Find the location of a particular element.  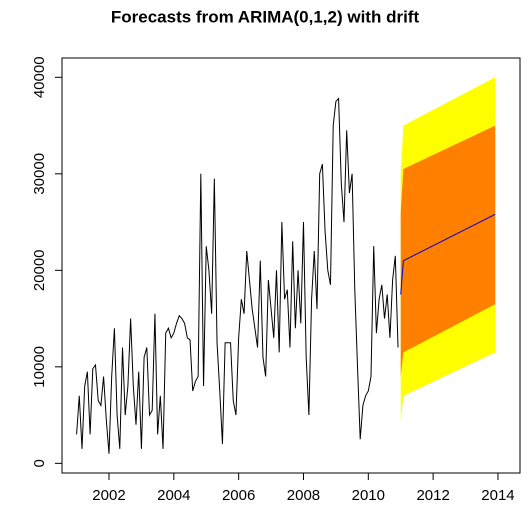

x-tick-label: 2004 is located at coordinates (173, 495).